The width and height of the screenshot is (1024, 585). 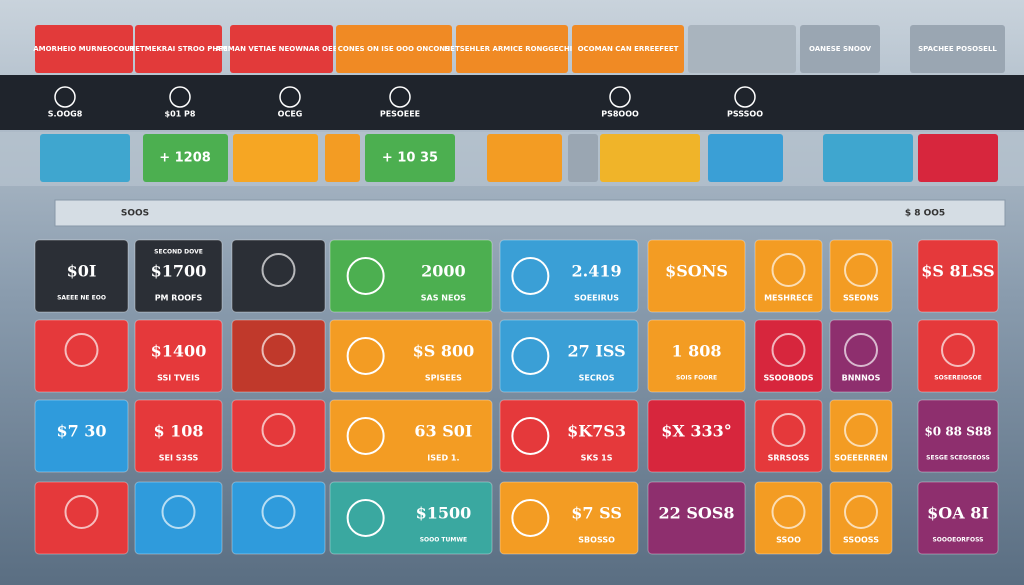 I want to click on bar, so click(x=530, y=213).